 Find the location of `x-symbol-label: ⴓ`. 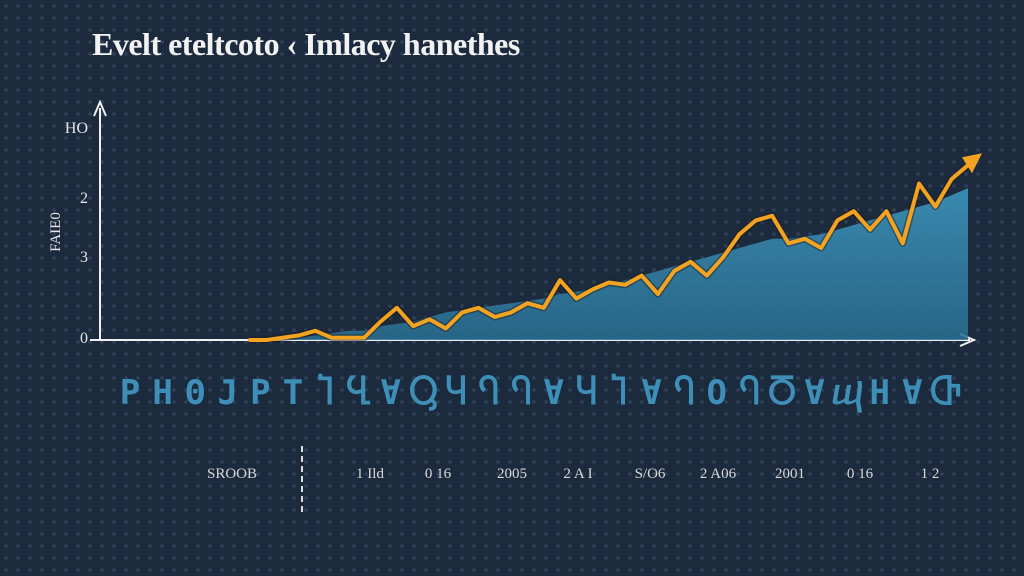

x-symbol-label: ⴓ is located at coordinates (846, 393).